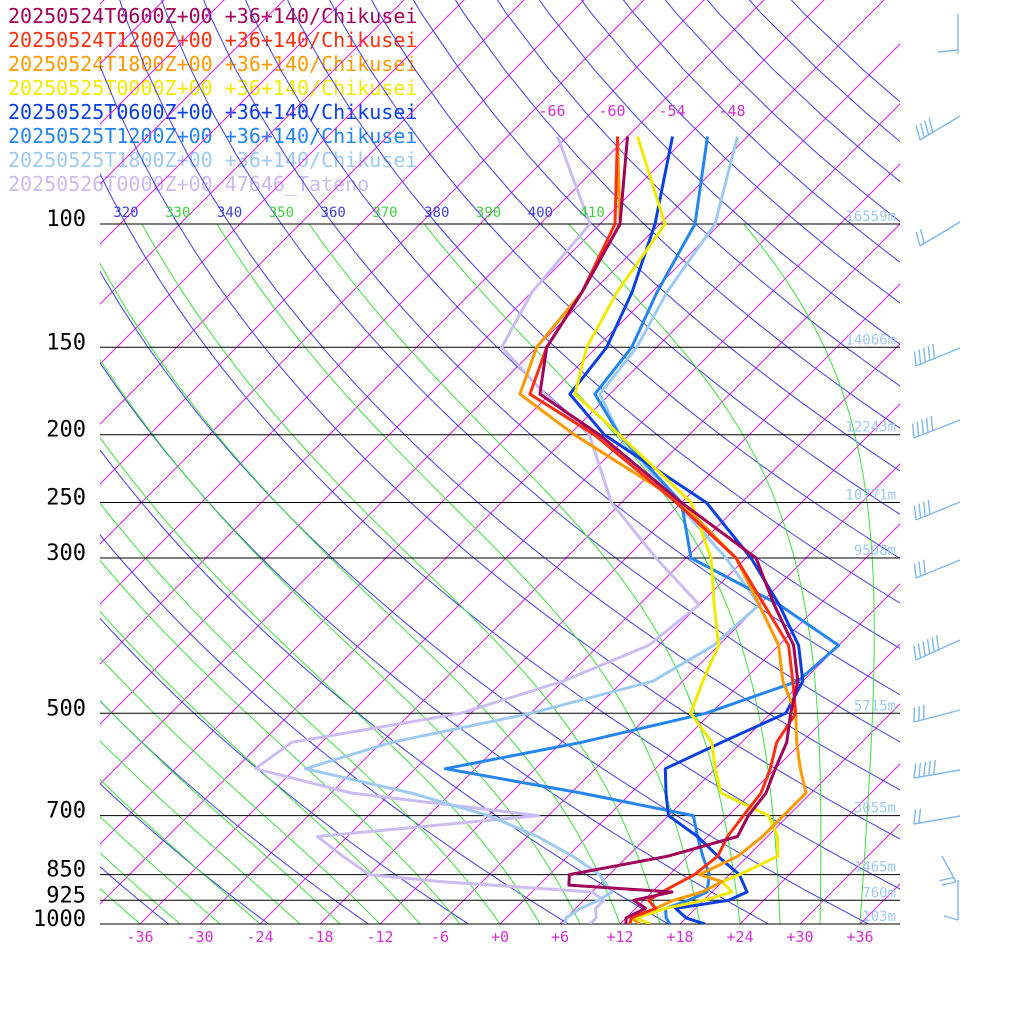 The height and width of the screenshot is (1024, 1024). What do you see at coordinates (213, 40) in the screenshot?
I see `legend-entry: 20250524T1200Z+00 +36+140/Chikusei` at bounding box center [213, 40].